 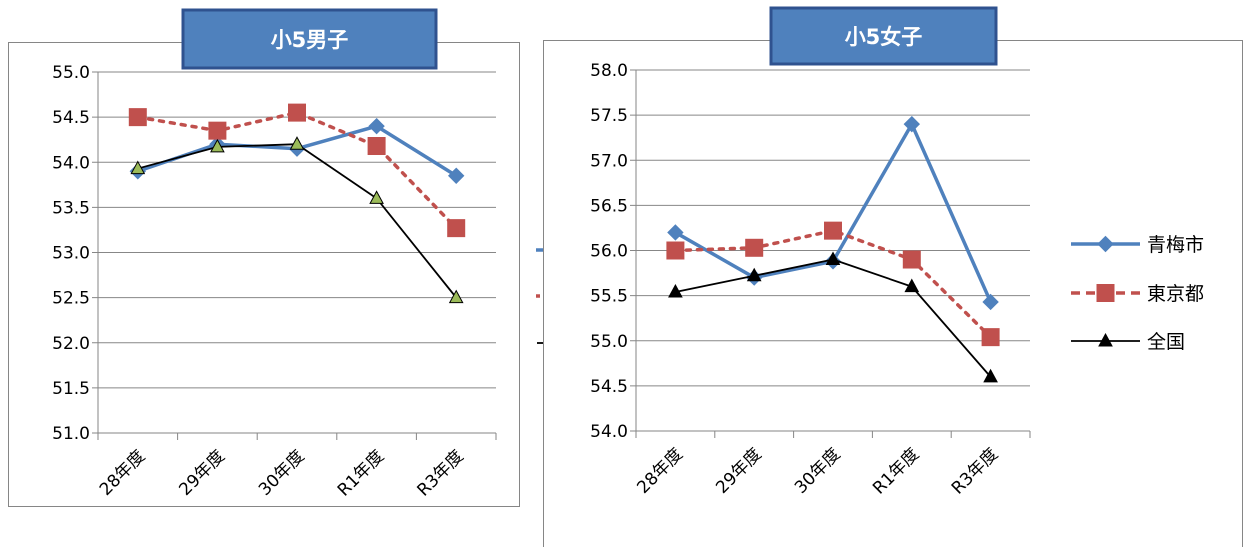 What do you see at coordinates (71, 208) in the screenshot?
I see `y-tick-label: 53.5` at bounding box center [71, 208].